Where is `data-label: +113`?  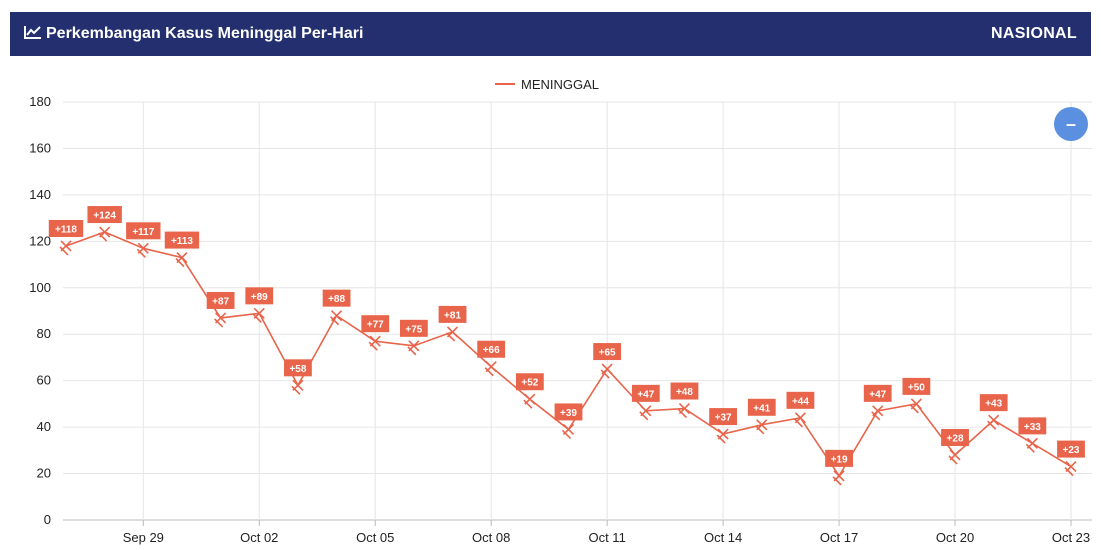 data-label: +113 is located at coordinates (182, 241).